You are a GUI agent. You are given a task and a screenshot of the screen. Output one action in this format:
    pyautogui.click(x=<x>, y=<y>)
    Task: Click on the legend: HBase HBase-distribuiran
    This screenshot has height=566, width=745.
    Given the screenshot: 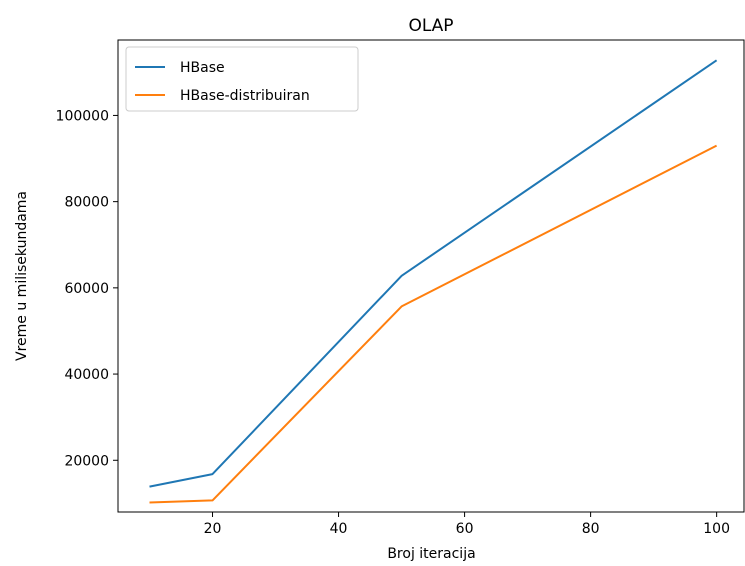 What is the action you would take?
    pyautogui.click(x=242, y=79)
    